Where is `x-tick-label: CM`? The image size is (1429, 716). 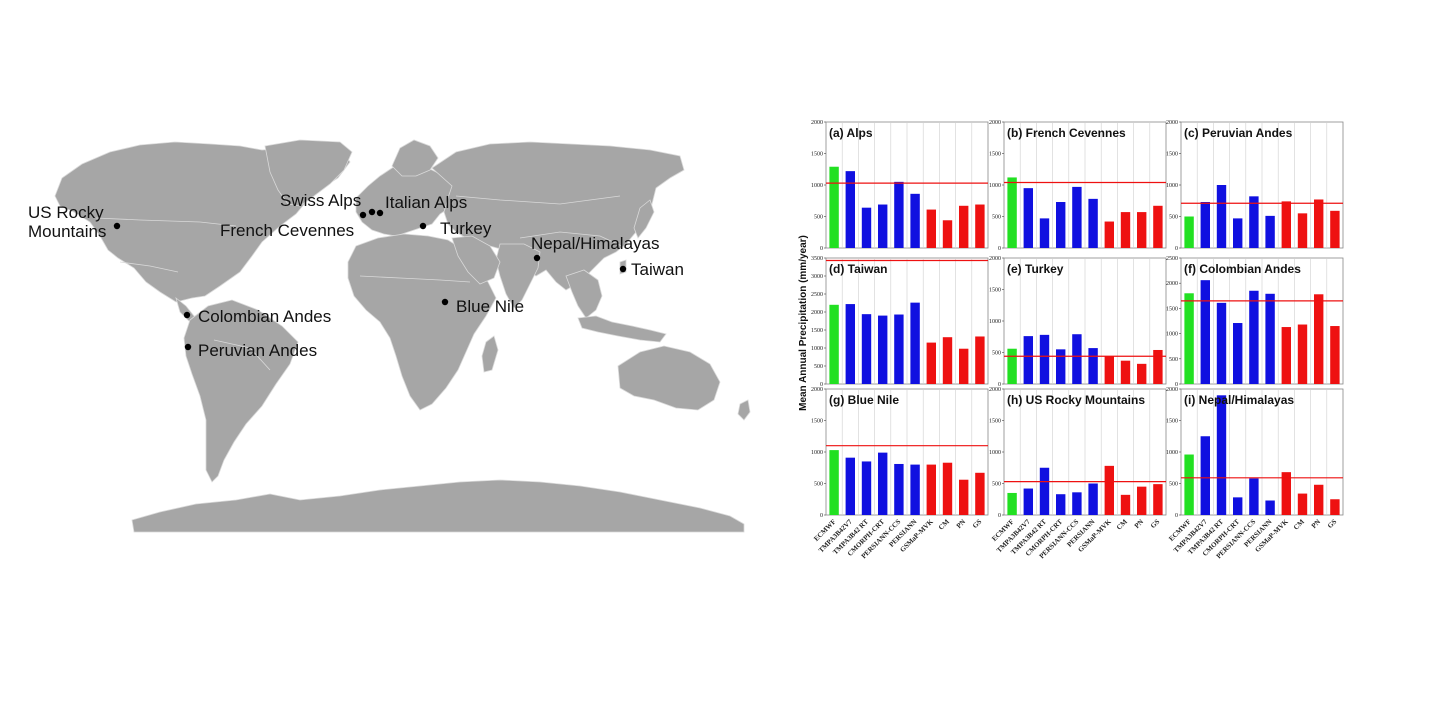 x-tick-label: CM is located at coordinates (944, 524).